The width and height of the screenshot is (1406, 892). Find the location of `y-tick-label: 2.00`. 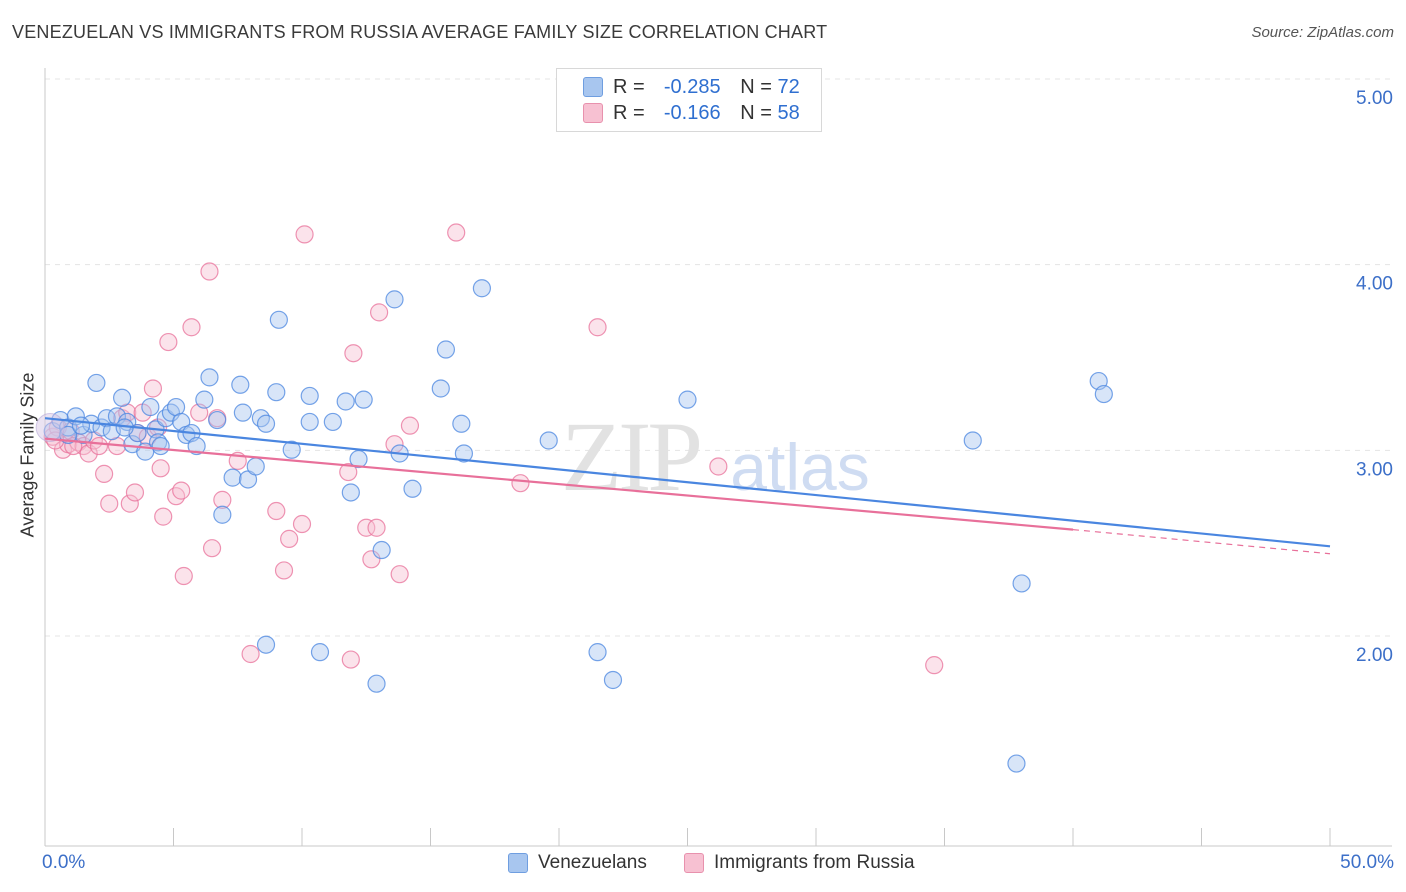

y-tick-label: 2.00 is located at coordinates (1374, 655).